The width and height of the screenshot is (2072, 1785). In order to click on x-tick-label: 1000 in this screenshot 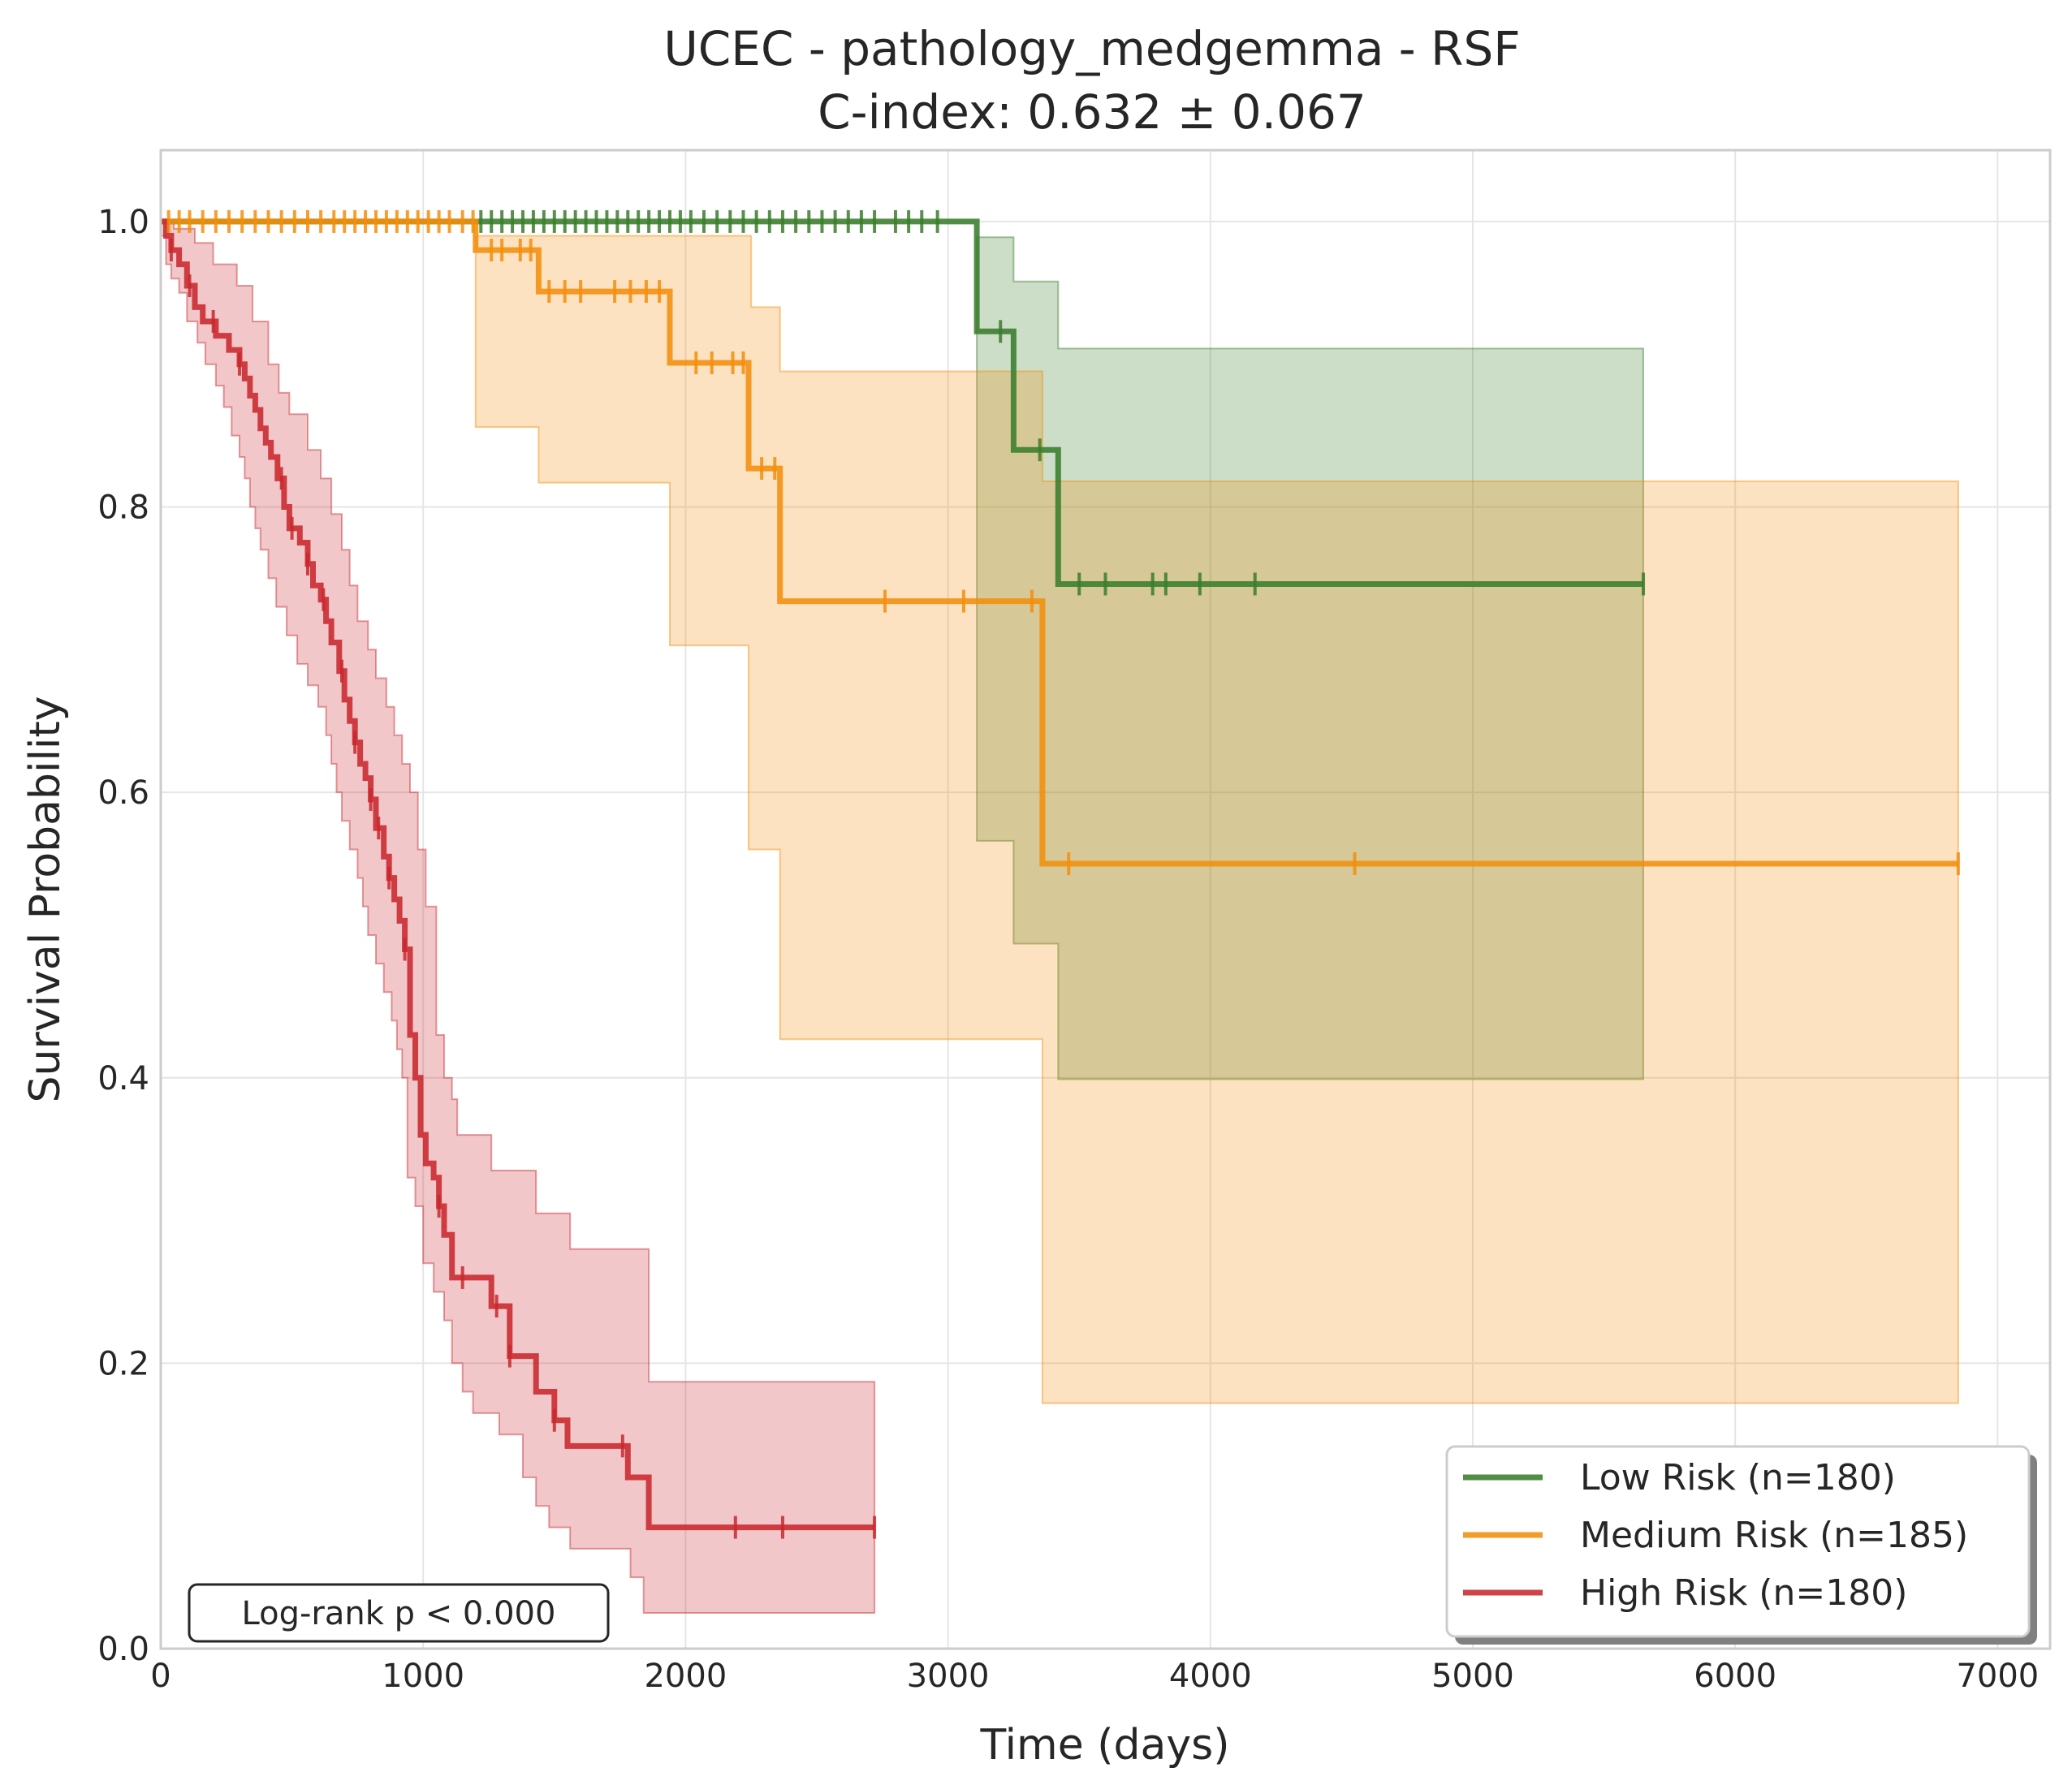, I will do `click(423, 1677)`.